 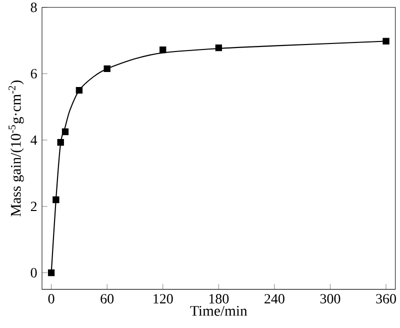 I want to click on y-tick-label: 8, so click(x=33, y=7).